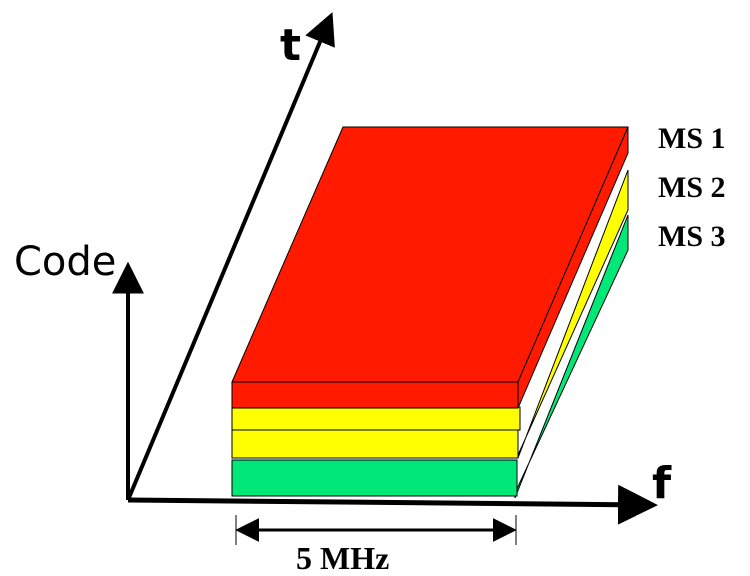  I want to click on time-axis-label: t, so click(290, 45).